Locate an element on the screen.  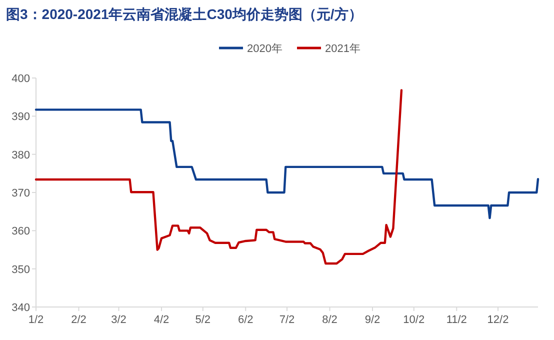
x-tick-label: 12/2 is located at coordinates (498, 320).